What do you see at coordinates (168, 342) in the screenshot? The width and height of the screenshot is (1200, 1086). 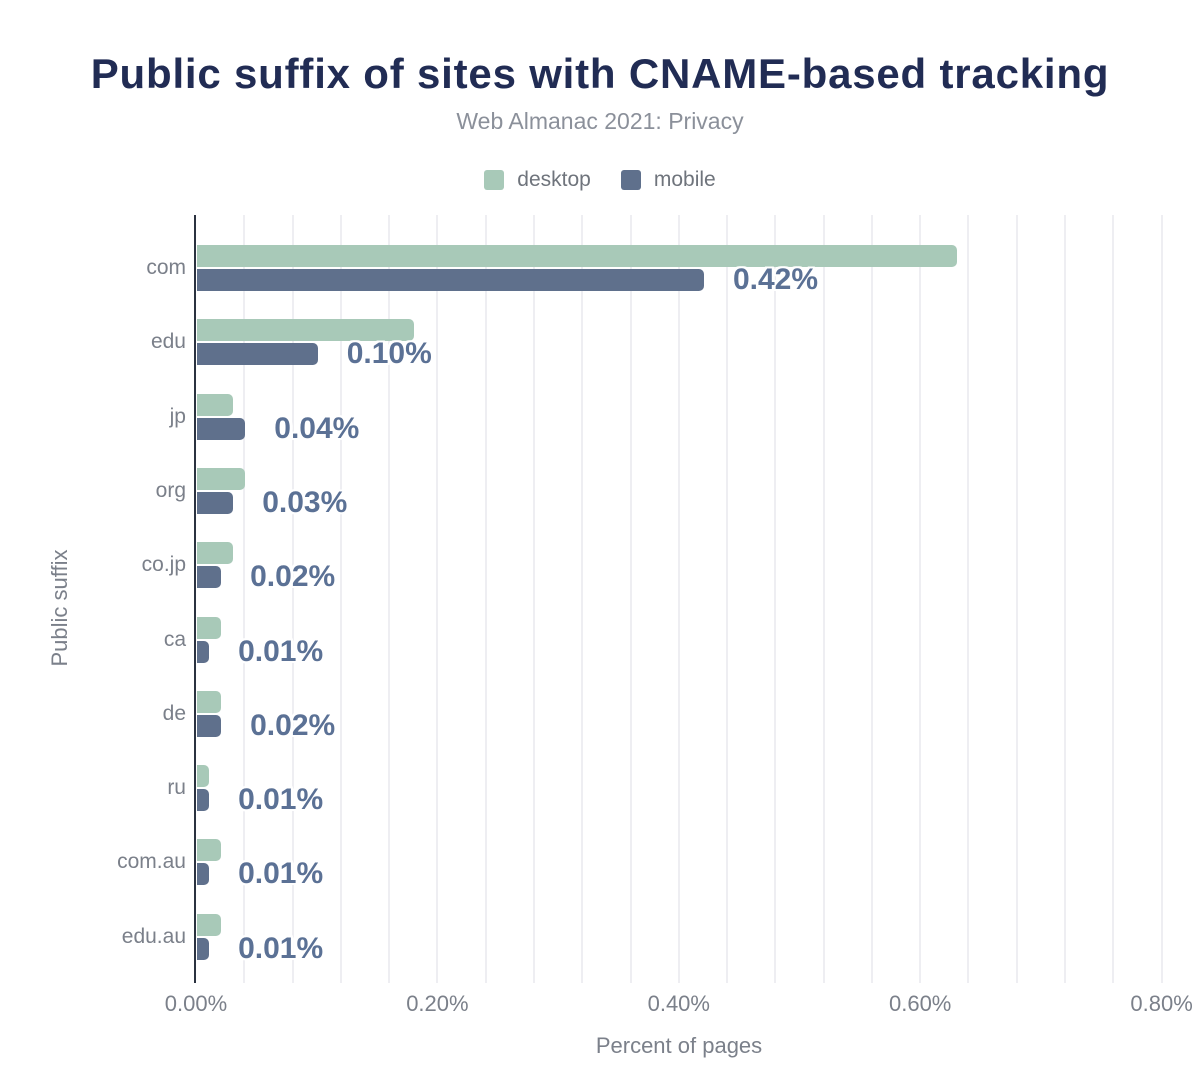 I see `category-label-edu: edu` at bounding box center [168, 342].